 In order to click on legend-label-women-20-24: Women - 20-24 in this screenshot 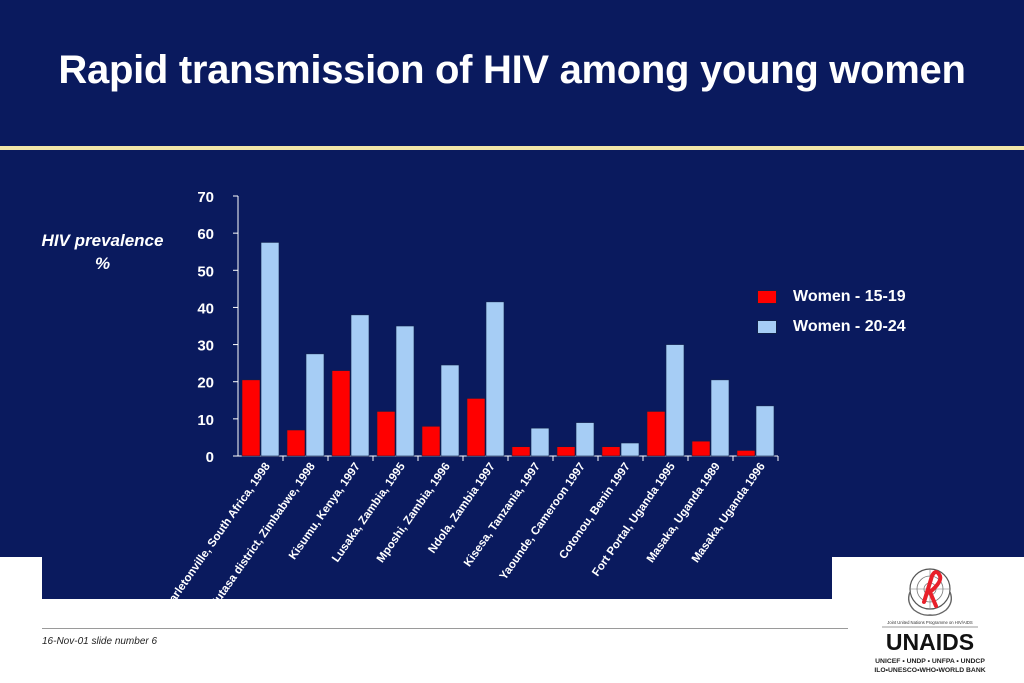, I will do `click(849, 326)`.